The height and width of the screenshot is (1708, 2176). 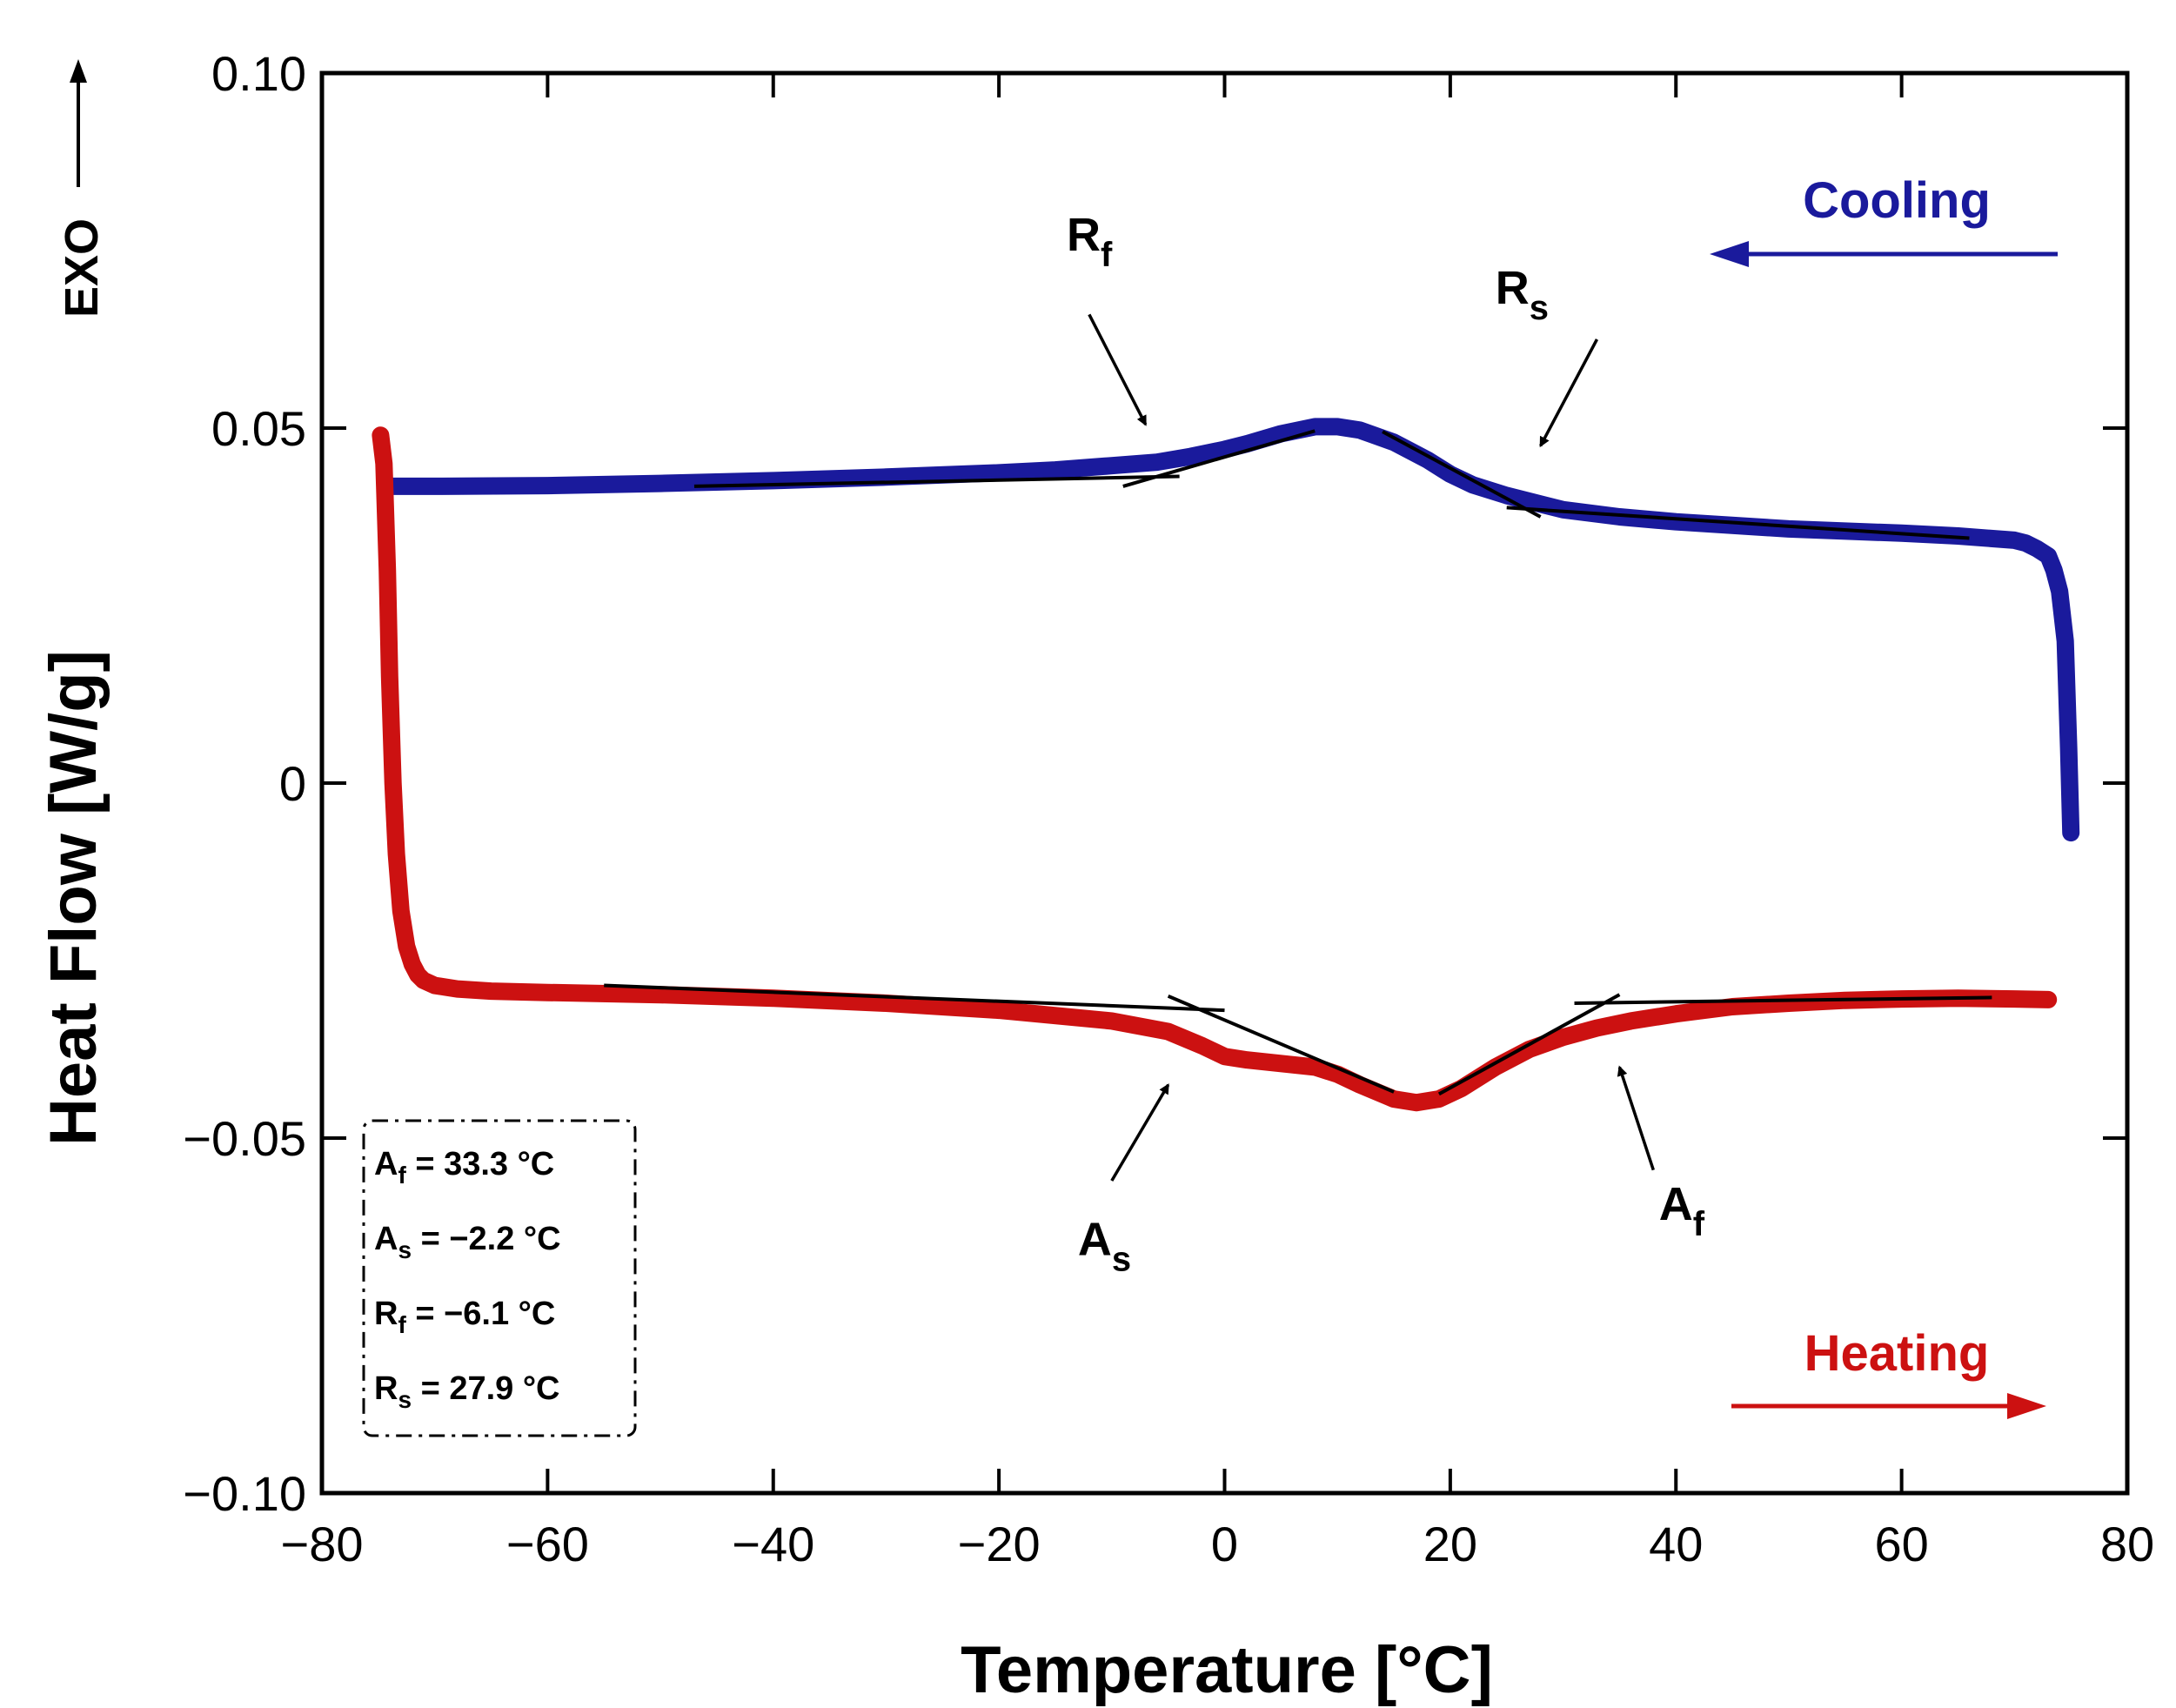 What do you see at coordinates (1682, 1210) in the screenshot?
I see `annotation-label-af: Af` at bounding box center [1682, 1210].